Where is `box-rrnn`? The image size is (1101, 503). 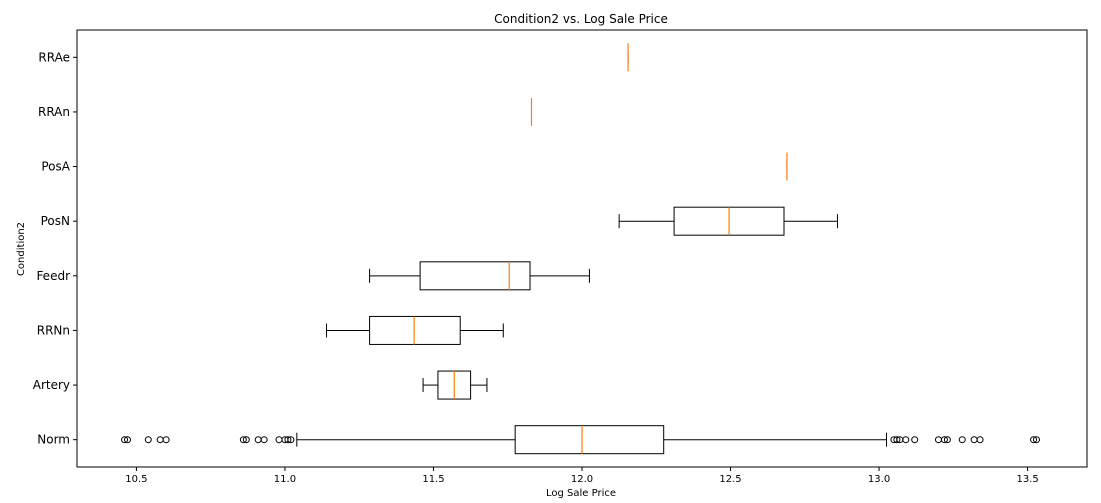
box-rrnn is located at coordinates (415, 330).